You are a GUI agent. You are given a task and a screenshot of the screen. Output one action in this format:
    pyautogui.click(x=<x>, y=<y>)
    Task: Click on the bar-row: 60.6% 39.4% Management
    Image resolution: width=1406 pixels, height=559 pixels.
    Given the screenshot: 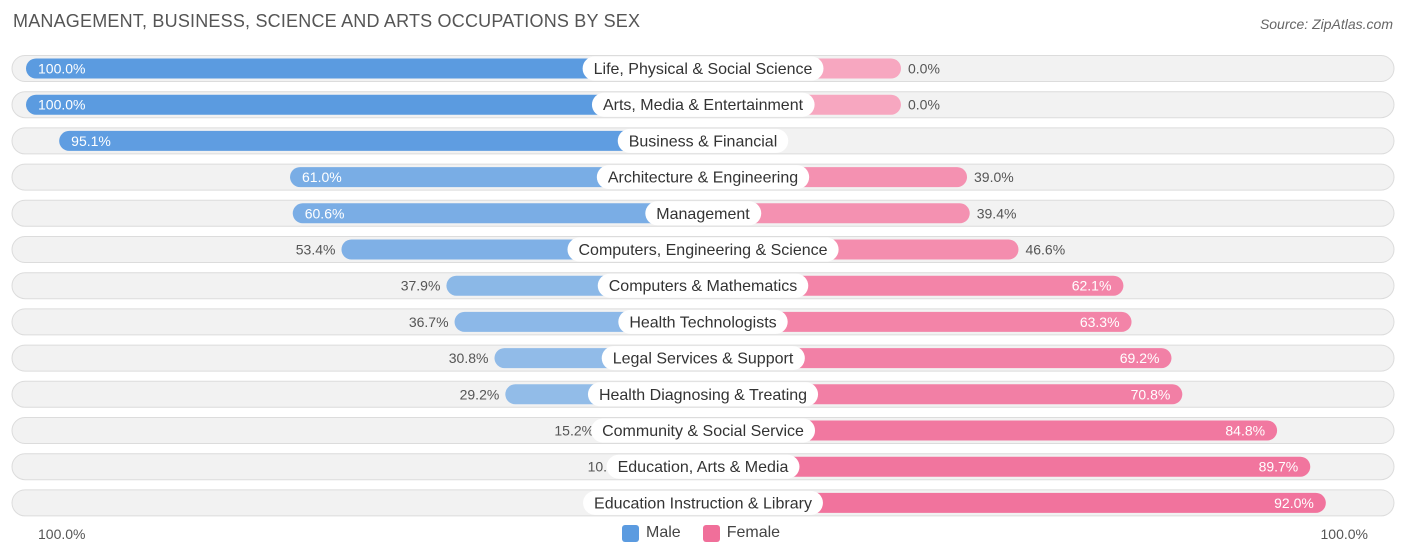 What is the action you would take?
    pyautogui.click(x=703, y=213)
    